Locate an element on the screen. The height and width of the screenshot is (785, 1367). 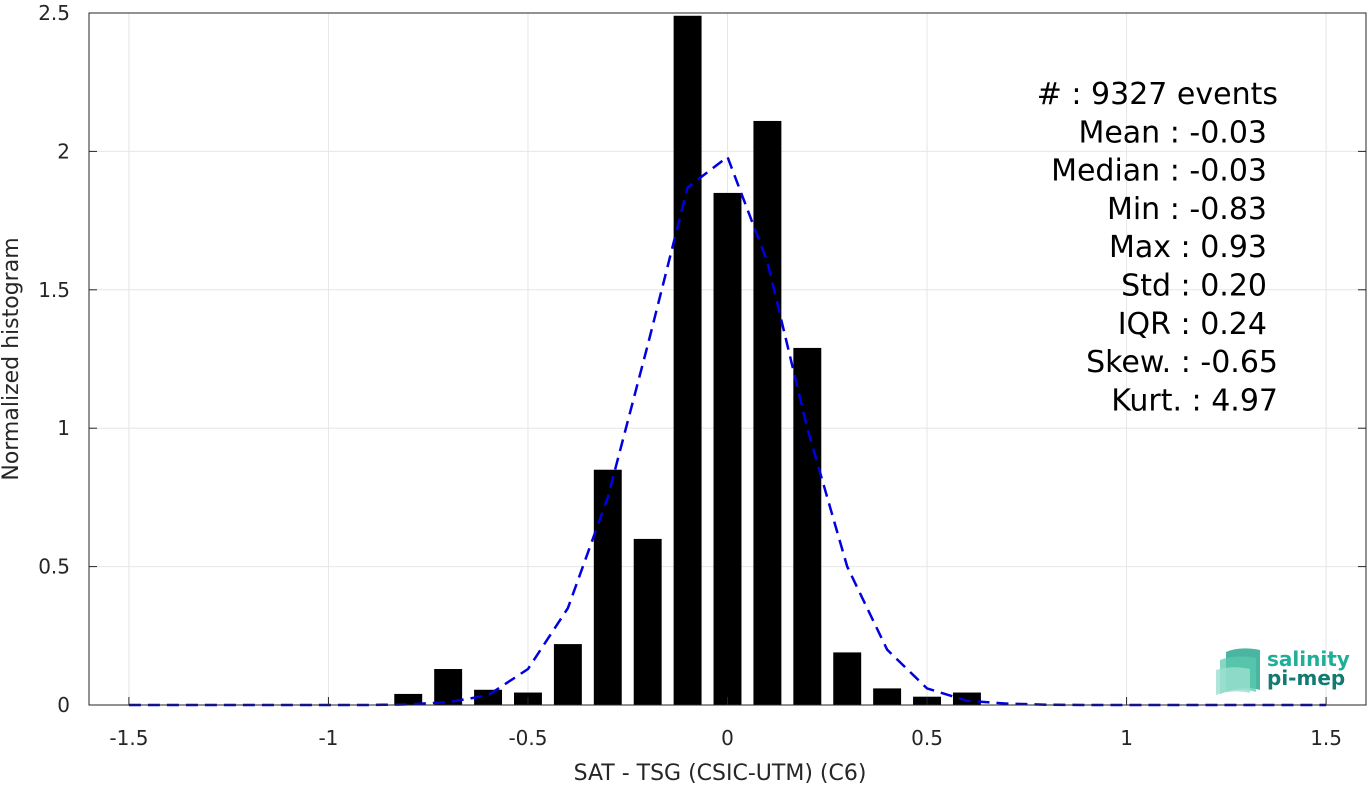
statistic-line: Std : 0.20 is located at coordinates (1194, 286).